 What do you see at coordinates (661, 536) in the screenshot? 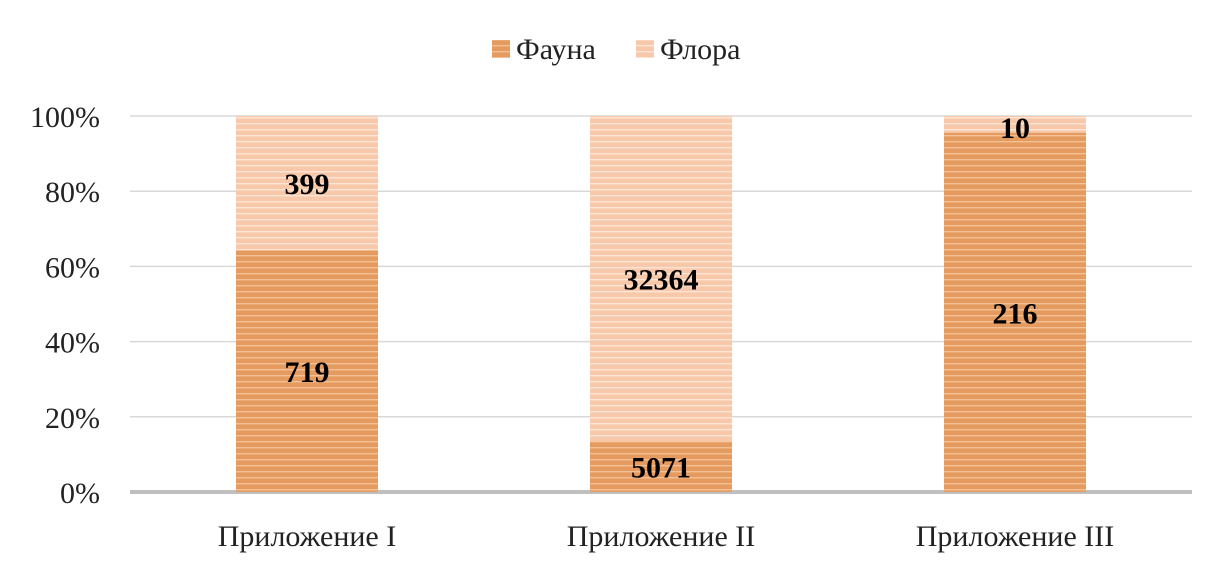
I see `x-category-label: Приложение II` at bounding box center [661, 536].